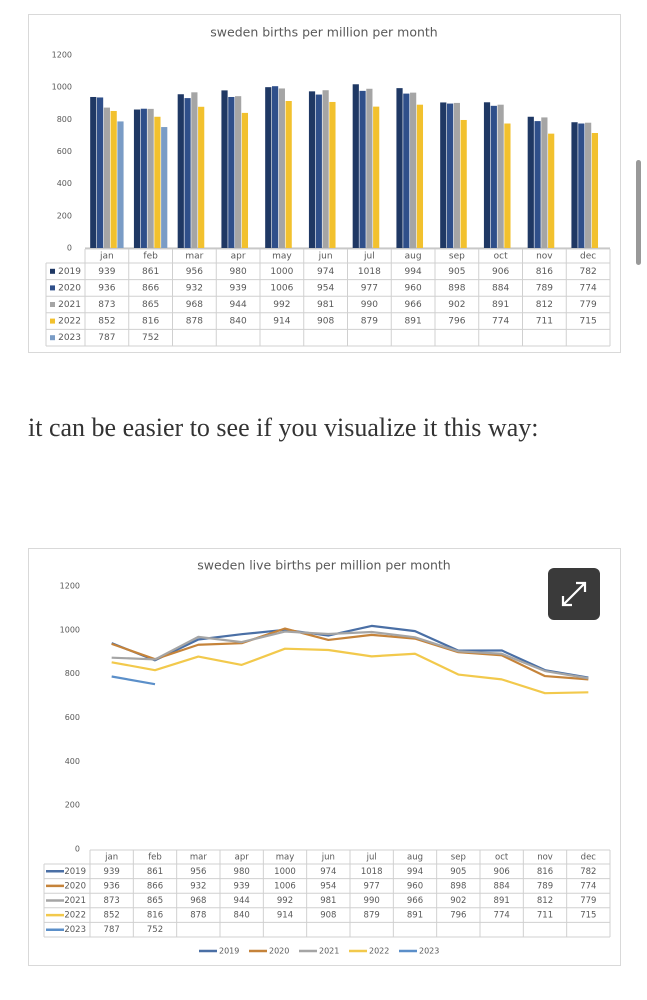  I want to click on table-value: 774, so click(502, 916).